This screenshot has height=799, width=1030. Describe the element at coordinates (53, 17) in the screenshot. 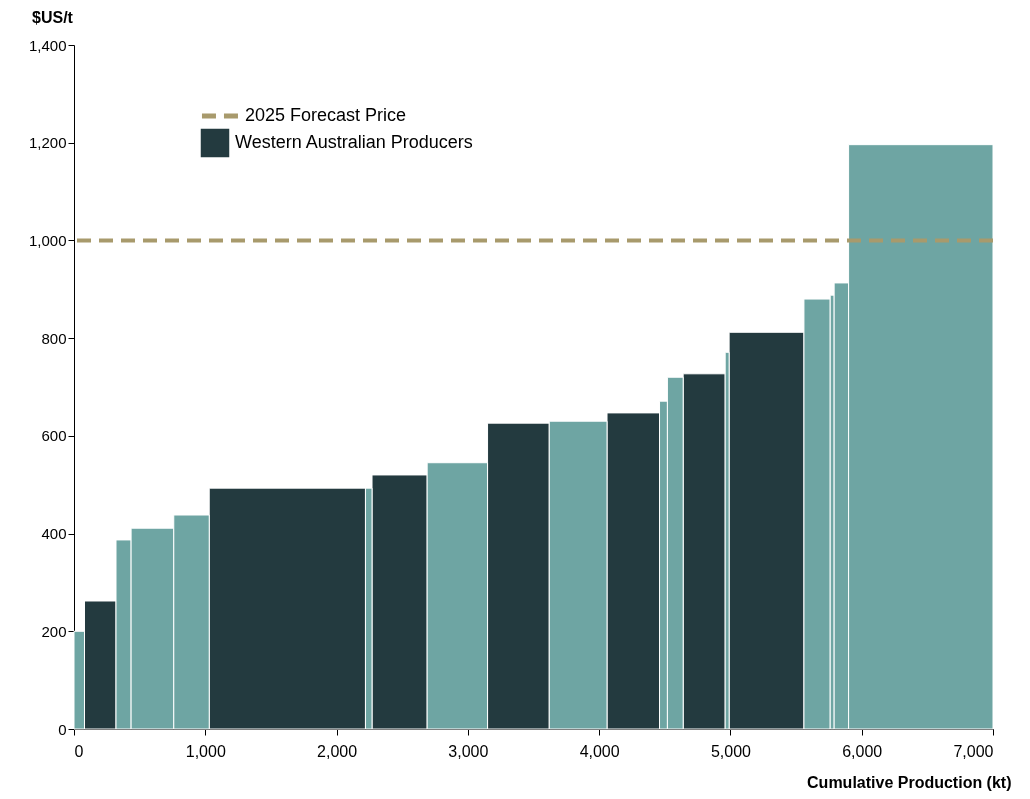

I see `y-axis-title: $US/t` at that location.